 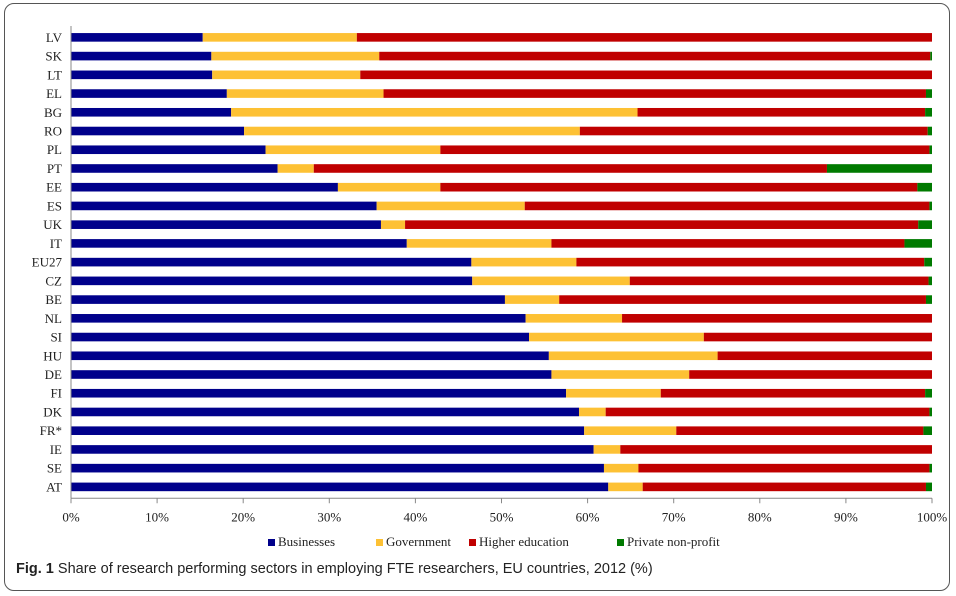 What do you see at coordinates (53, 318) in the screenshot?
I see `category-label-nl: NL` at bounding box center [53, 318].